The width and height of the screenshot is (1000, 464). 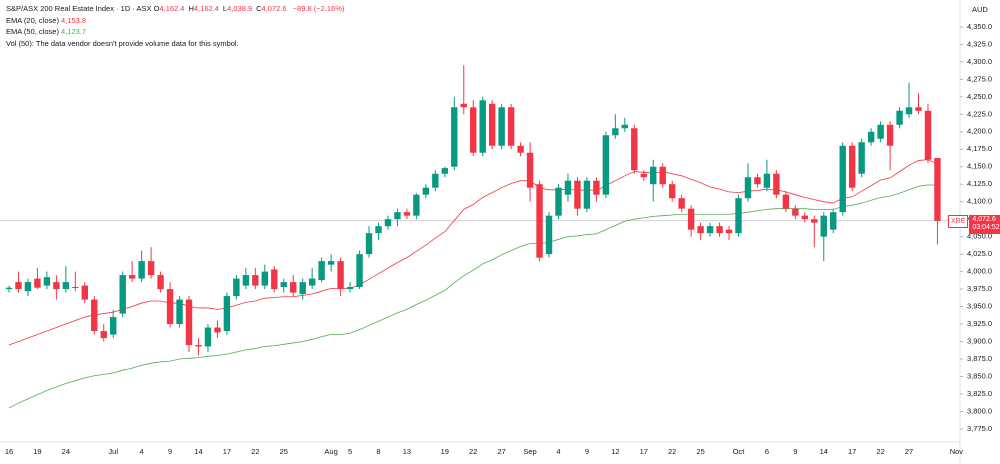 I want to click on x-tick-label: 22, so click(x=880, y=451).